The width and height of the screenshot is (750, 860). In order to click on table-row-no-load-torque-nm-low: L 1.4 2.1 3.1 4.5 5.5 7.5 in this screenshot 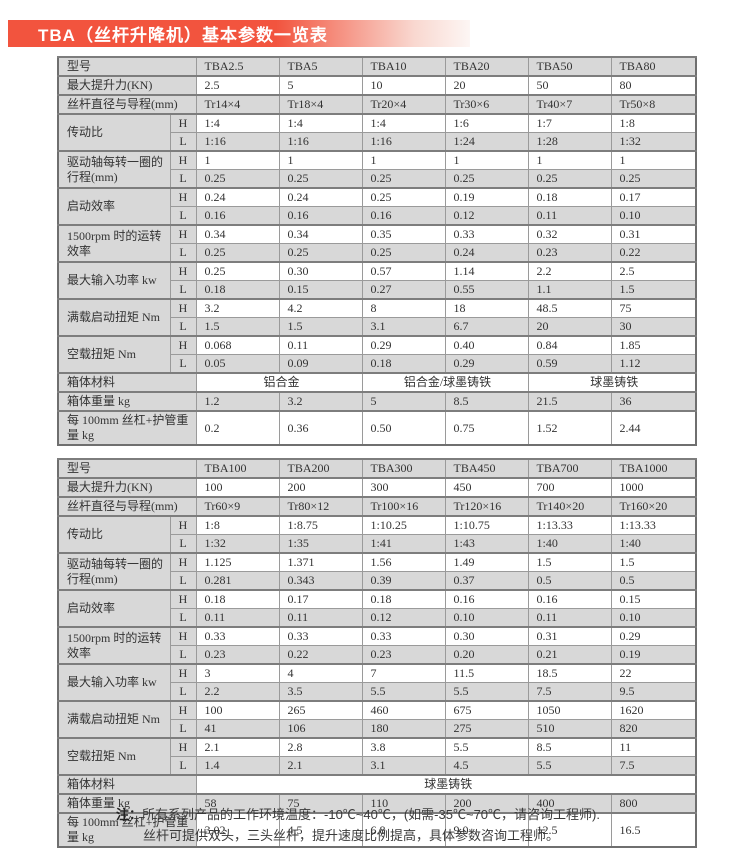, I will do `click(377, 766)`.